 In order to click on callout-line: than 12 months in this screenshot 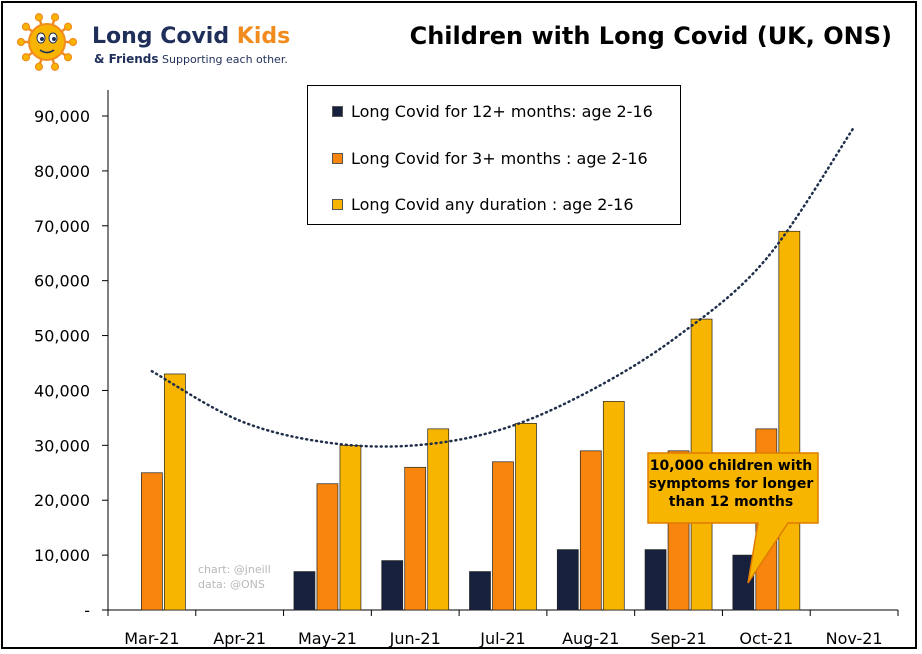, I will do `click(731, 502)`.